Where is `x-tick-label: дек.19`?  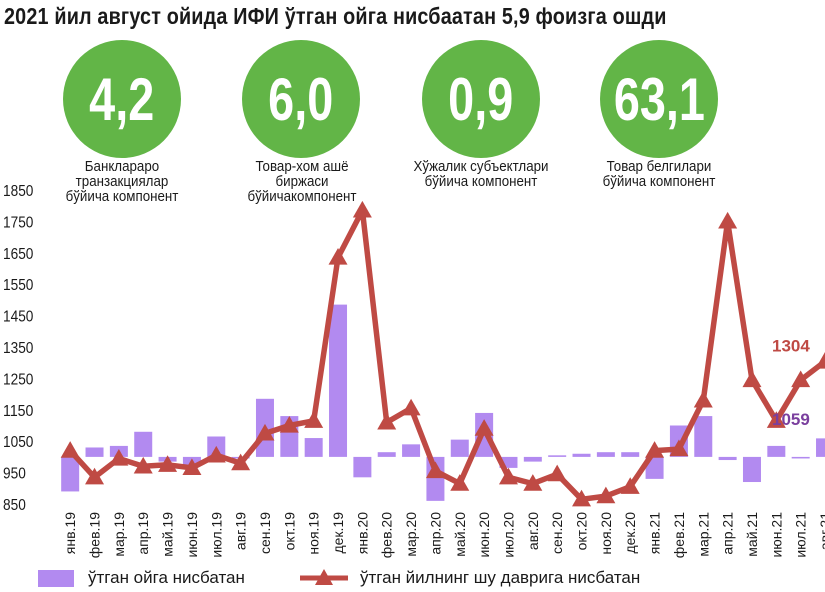
x-tick-label: дек.19 is located at coordinates (338, 533).